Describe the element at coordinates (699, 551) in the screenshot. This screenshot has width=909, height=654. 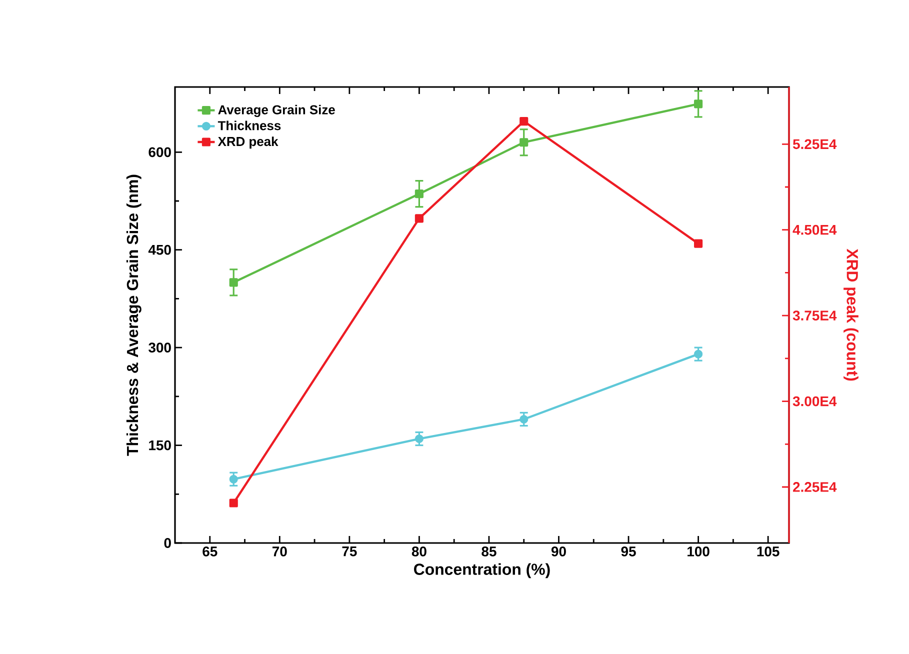
I see `x-tick-label: 100` at that location.